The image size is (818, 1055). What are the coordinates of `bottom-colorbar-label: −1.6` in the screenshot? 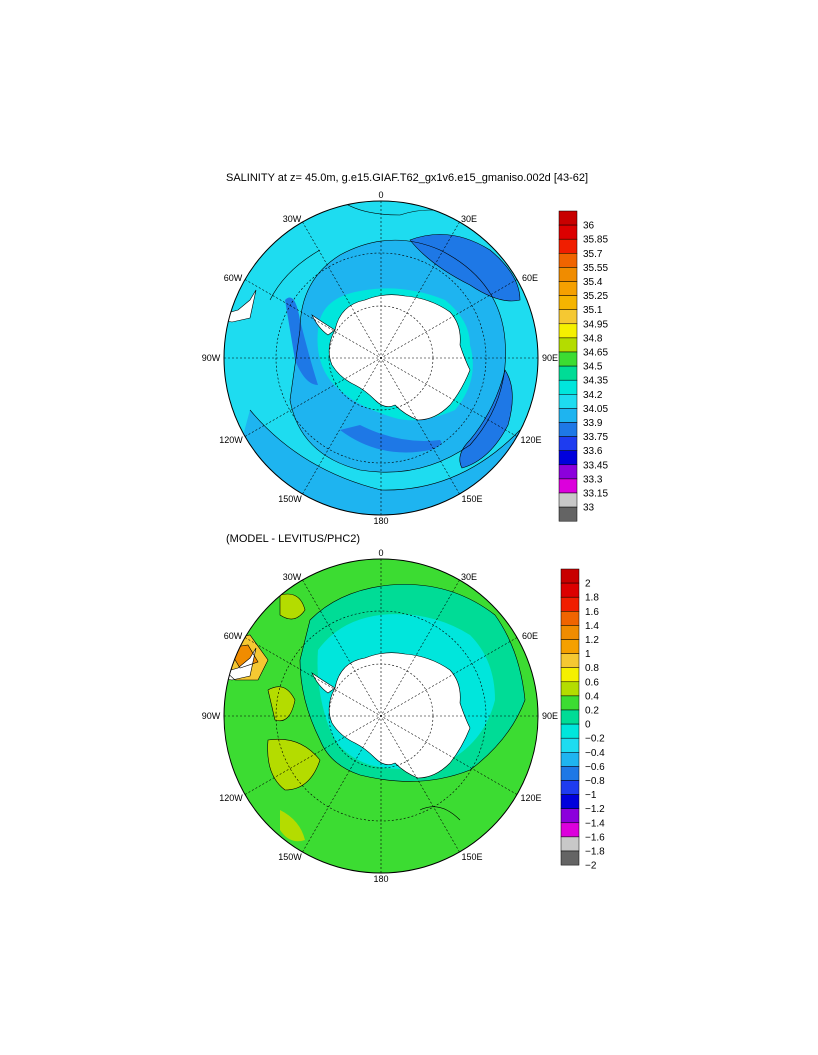 It's located at (595, 837).